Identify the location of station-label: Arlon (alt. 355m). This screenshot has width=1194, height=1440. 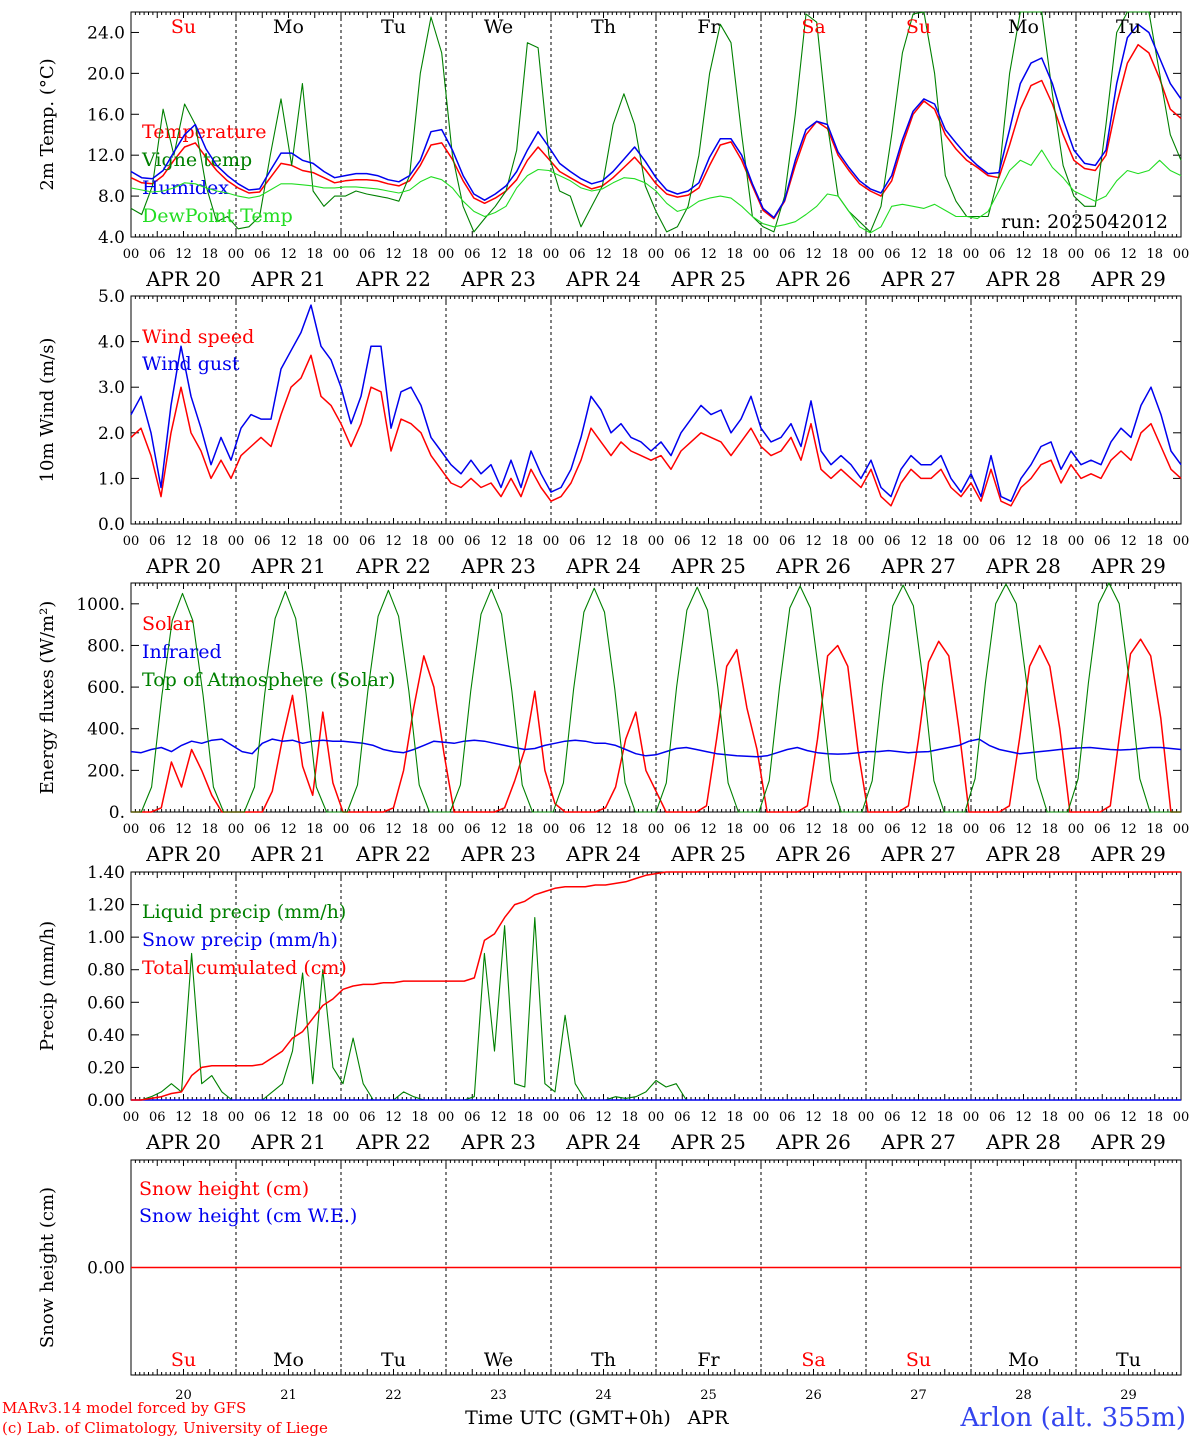
(1073, 1418).